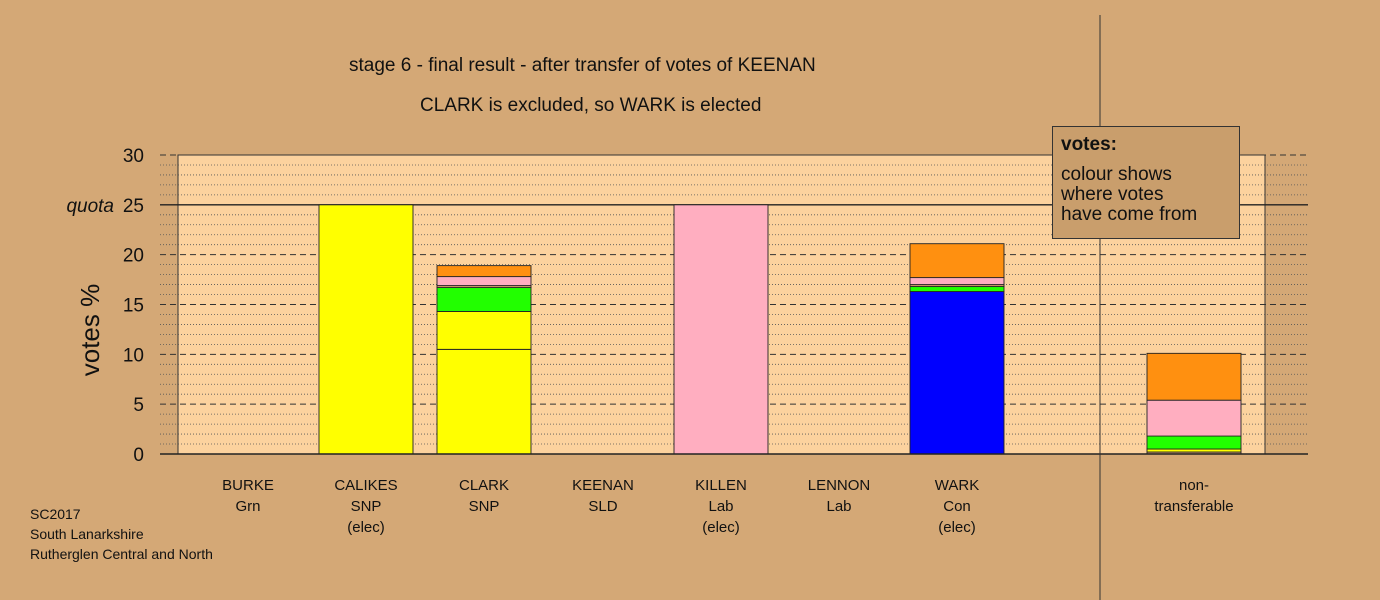 This screenshot has width=1380, height=600. What do you see at coordinates (138, 455) in the screenshot?
I see `y-tick-label: 0` at bounding box center [138, 455].